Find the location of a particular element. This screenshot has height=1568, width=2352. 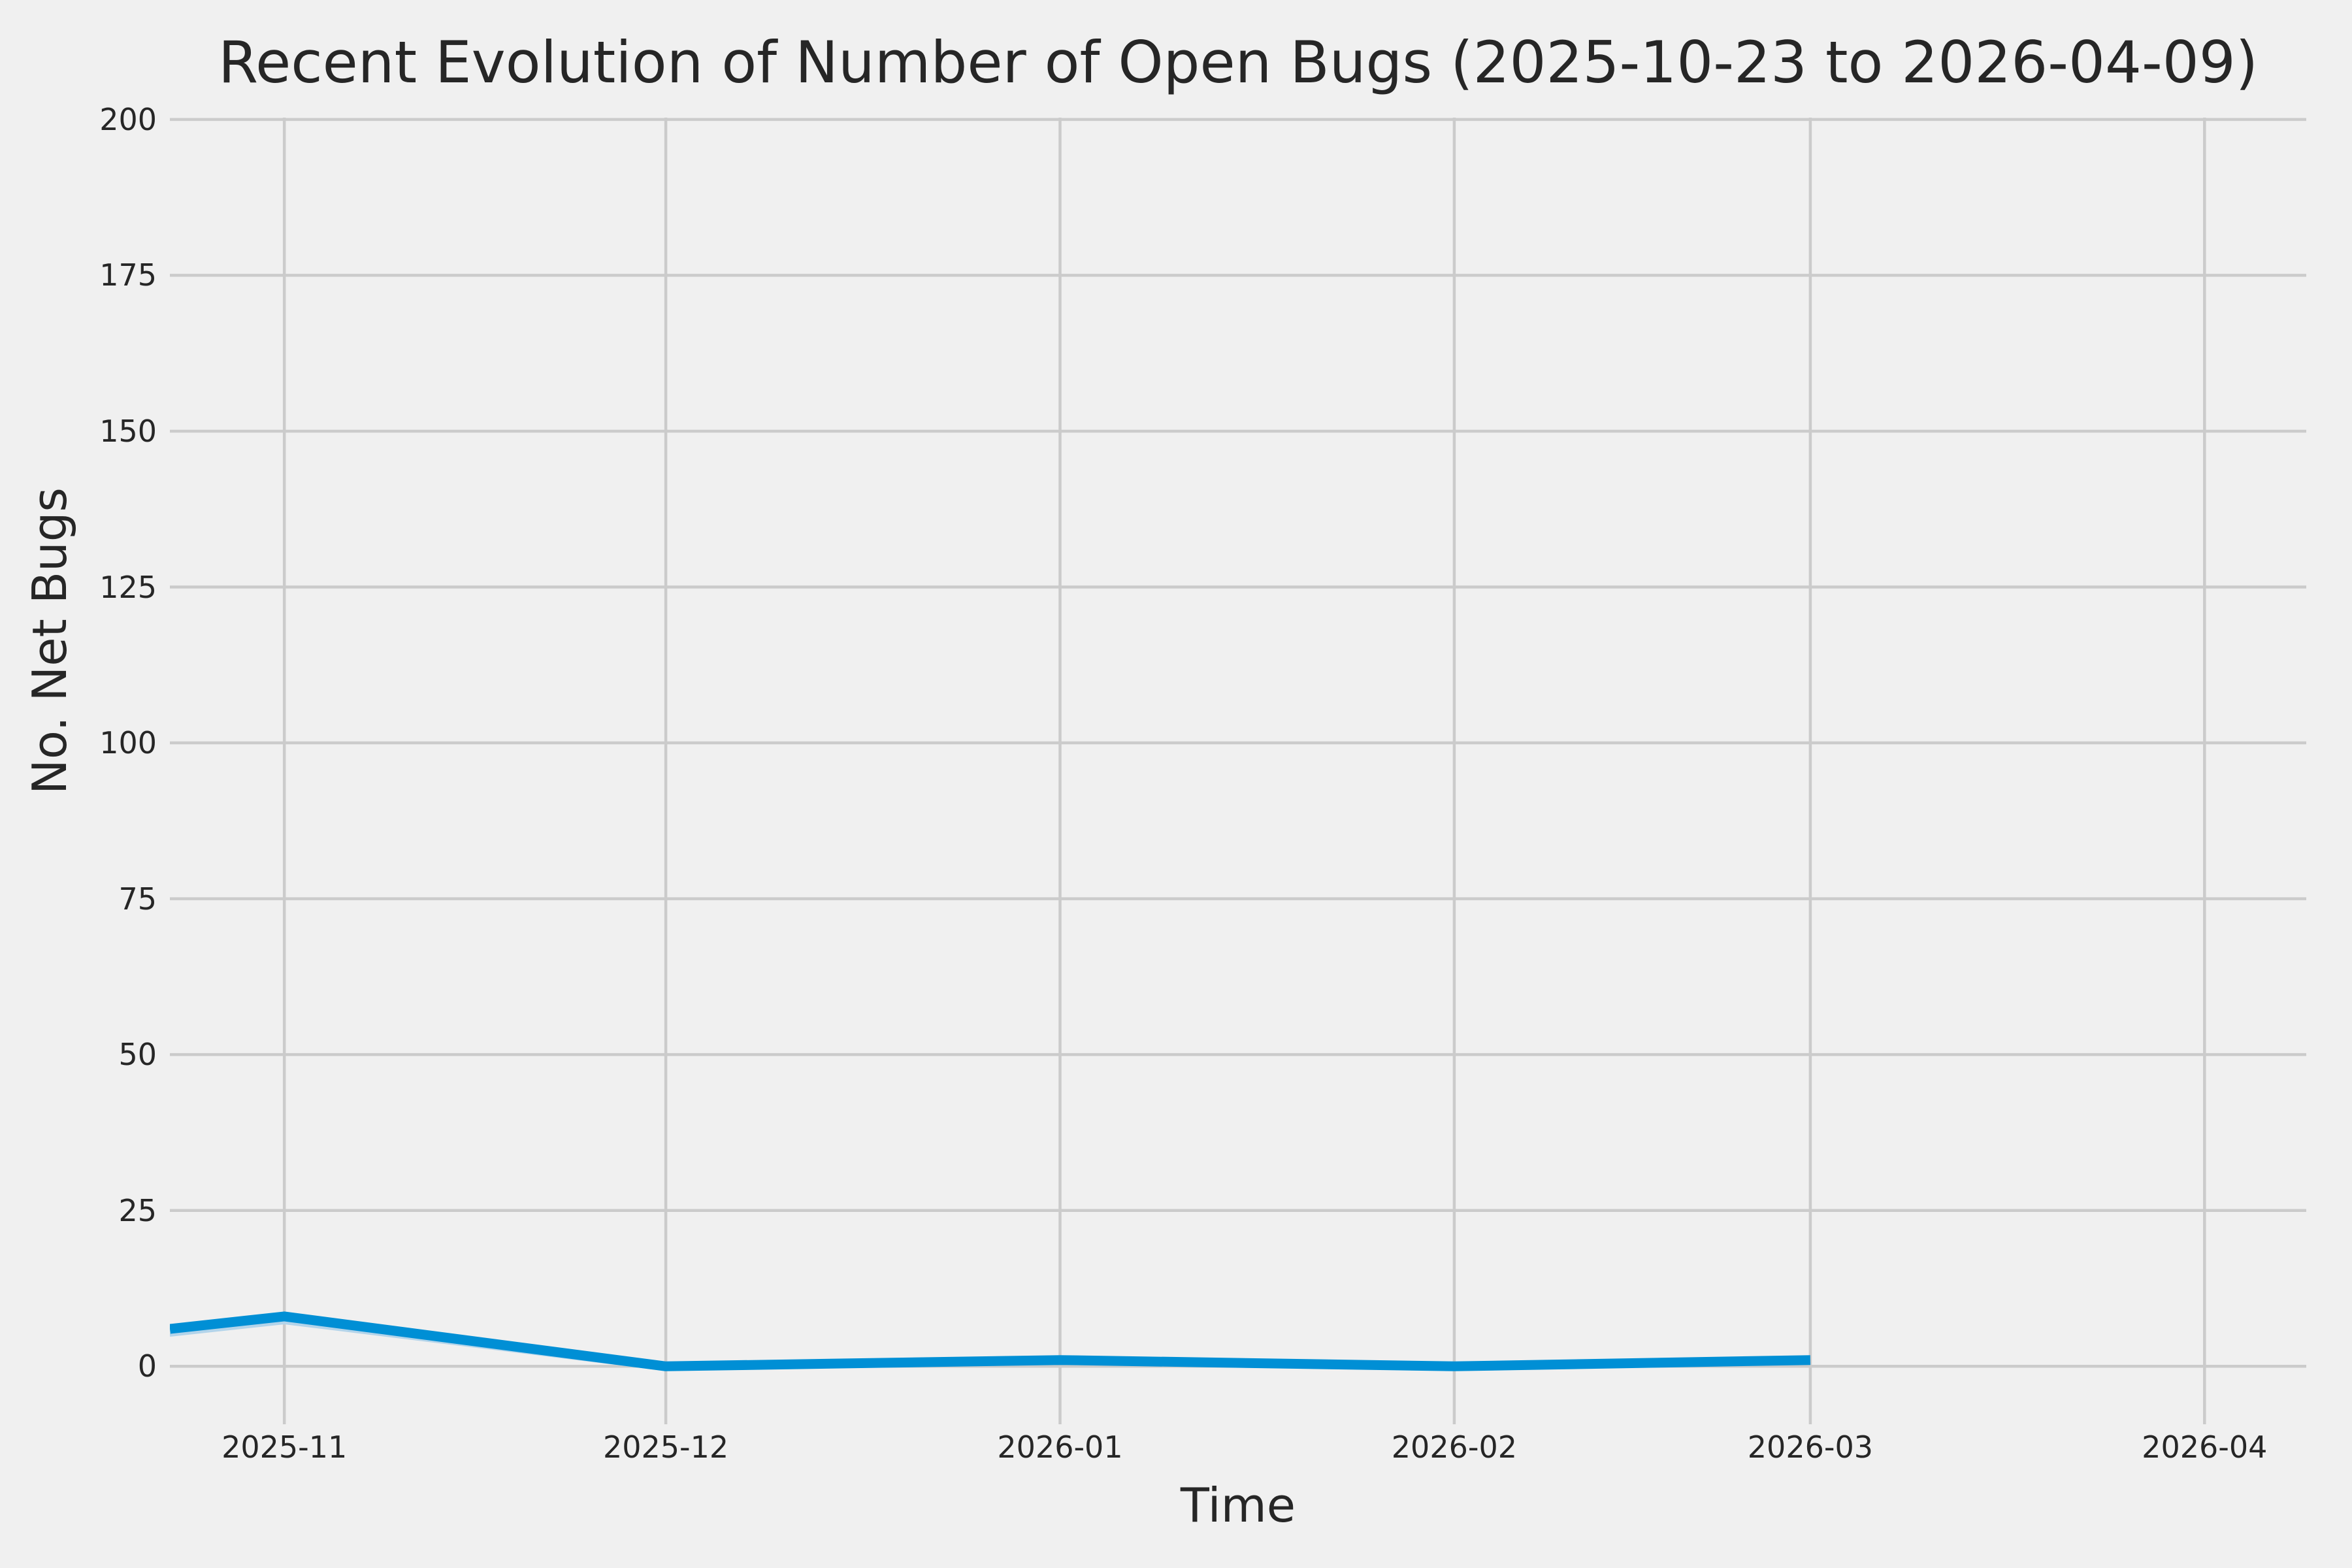

x-tick-label-2025-11: 2025-11 is located at coordinates (284, 1447).